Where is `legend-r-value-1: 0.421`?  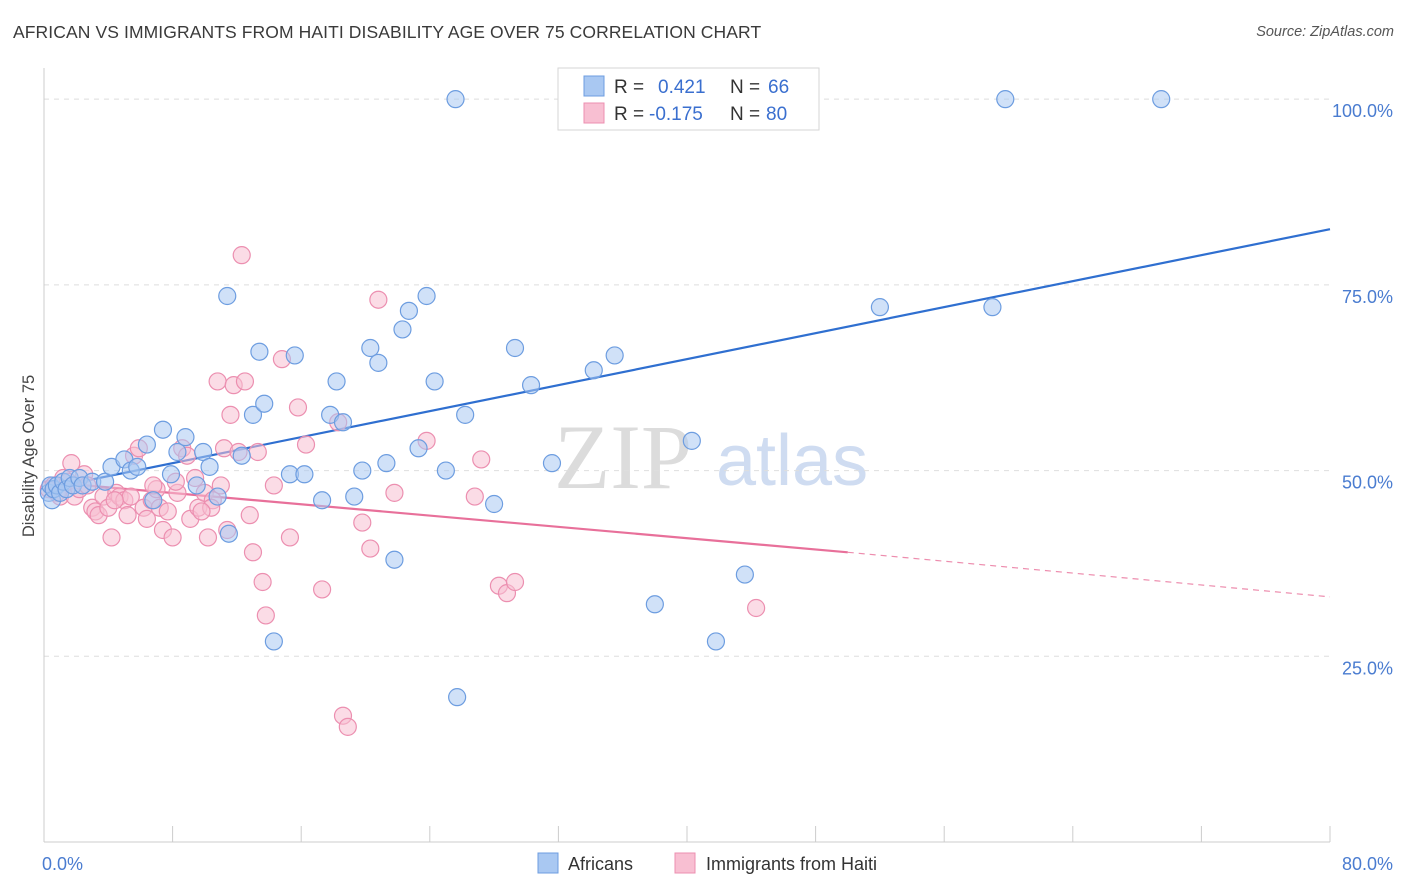
legend-r-value-1: 0.421 is located at coordinates (682, 87).